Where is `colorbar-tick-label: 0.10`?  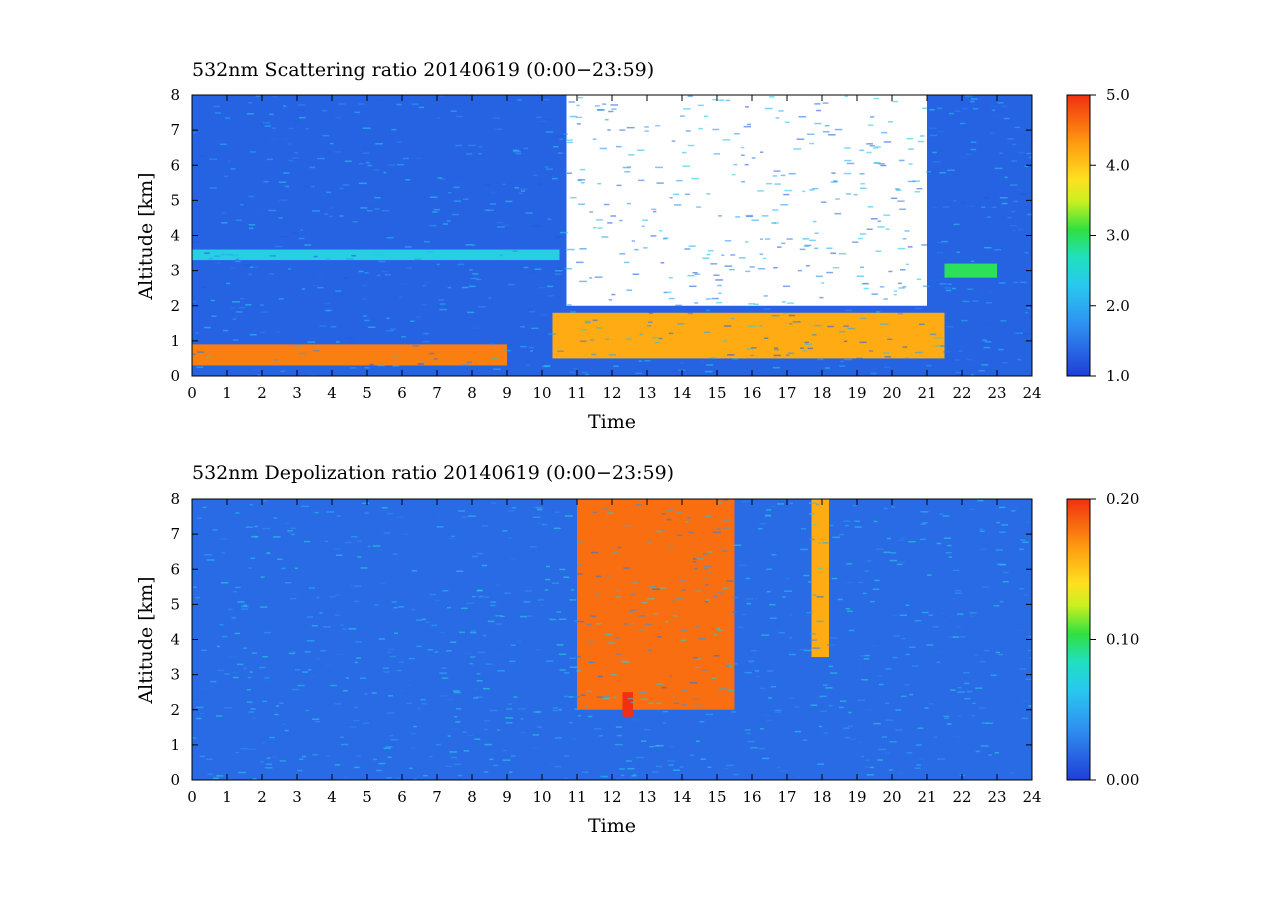
colorbar-tick-label: 0.10 is located at coordinates (1122, 640).